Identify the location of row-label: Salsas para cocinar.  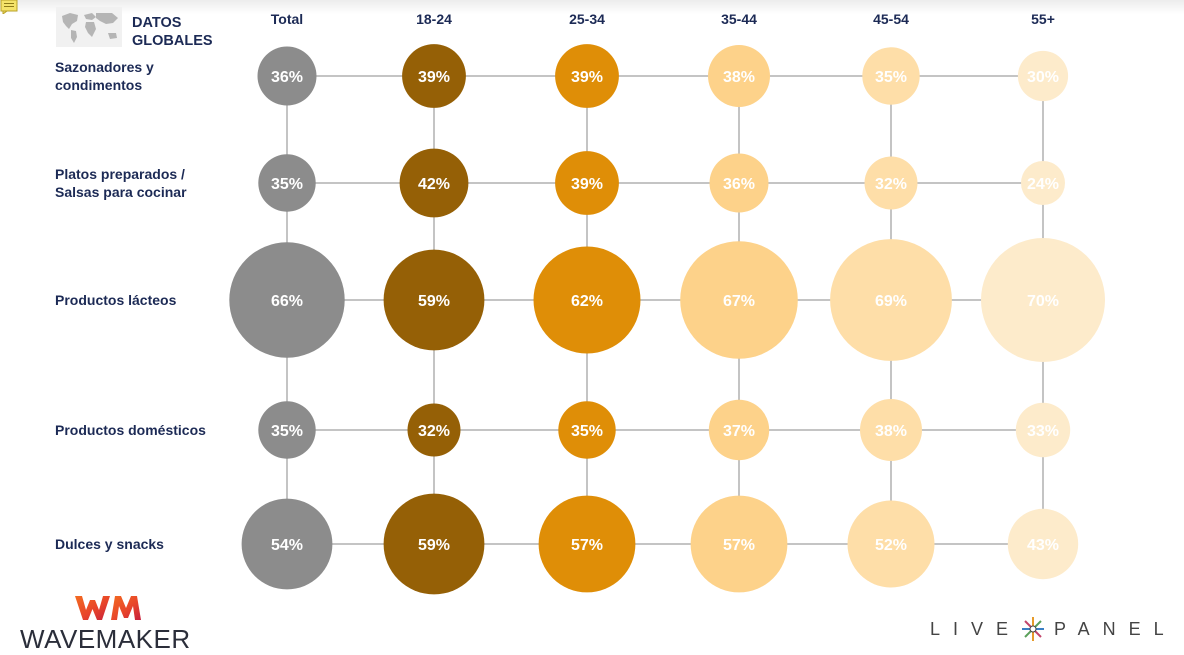
(121, 192).